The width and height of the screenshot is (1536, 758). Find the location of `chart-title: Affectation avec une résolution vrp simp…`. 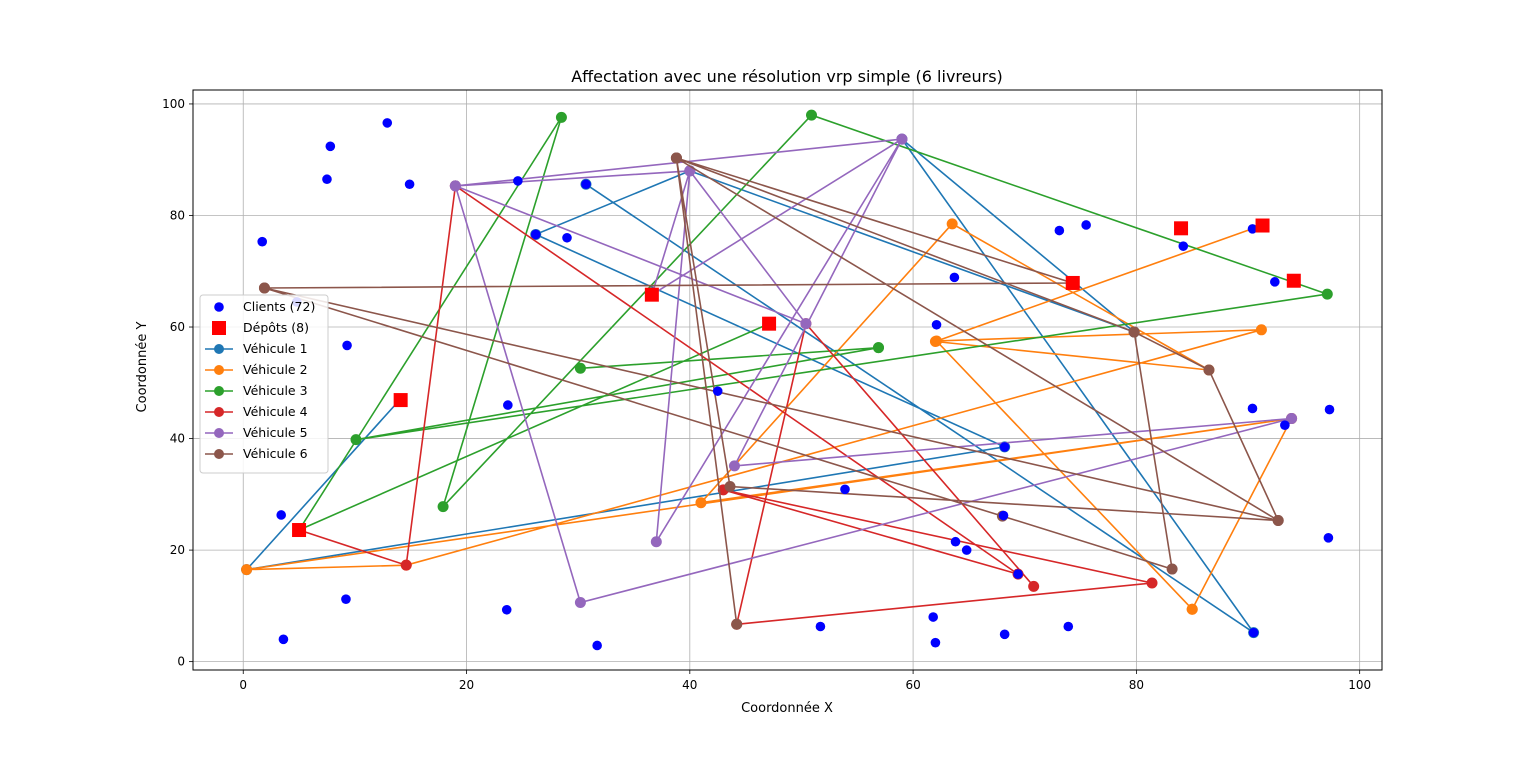

chart-title: Affectation avec une résolution vrp simp… is located at coordinates (787, 76).